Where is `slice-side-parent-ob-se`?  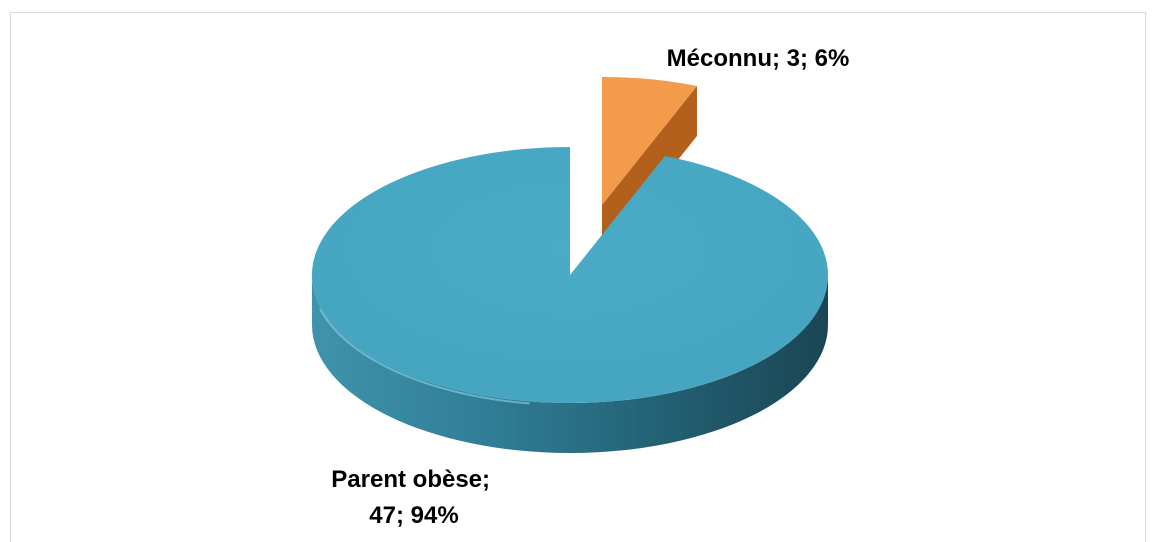 slice-side-parent-ob-se is located at coordinates (570, 364).